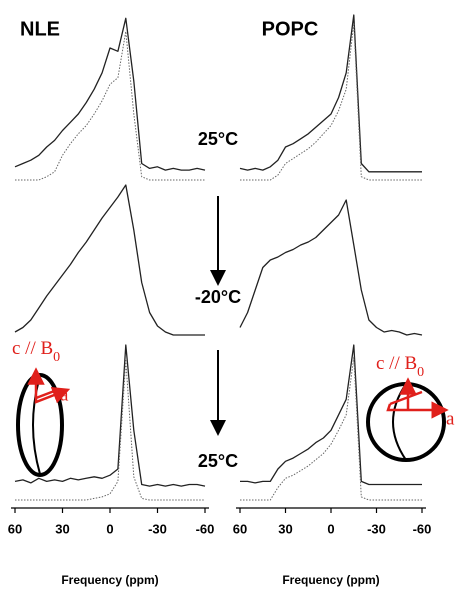  Describe the element at coordinates (218, 297) in the screenshot. I see `temperature-label: -20°C` at that location.